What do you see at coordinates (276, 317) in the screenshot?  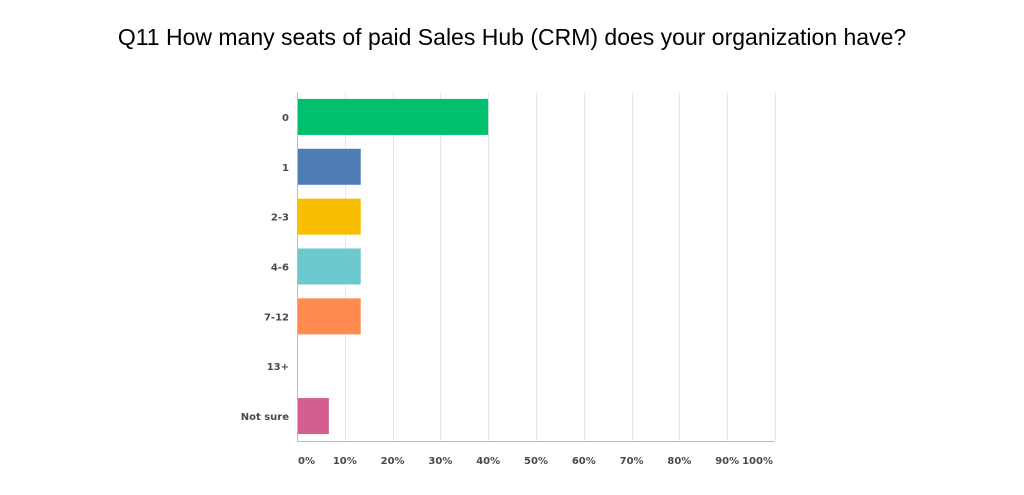 I see `category-label: 7-12` at bounding box center [276, 317].